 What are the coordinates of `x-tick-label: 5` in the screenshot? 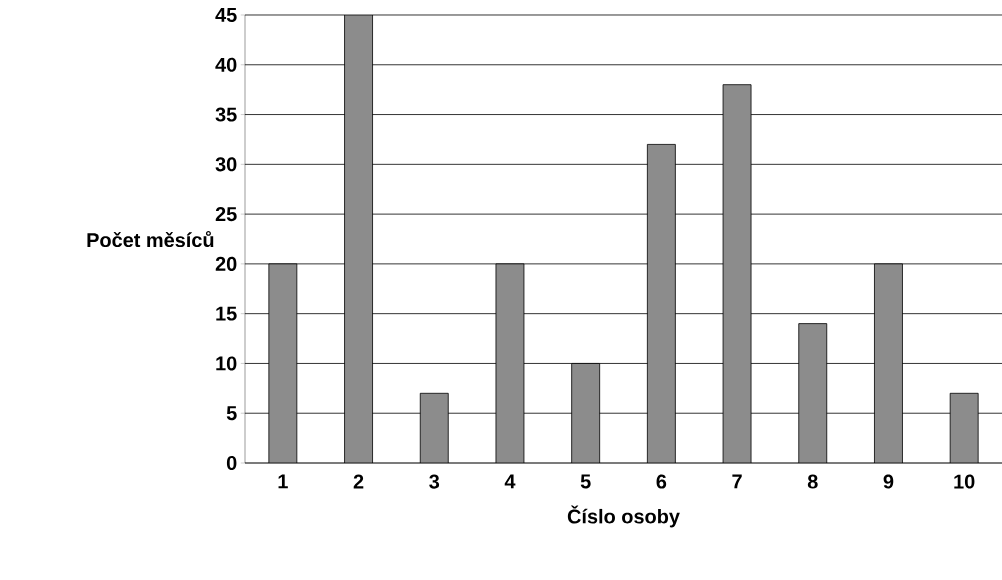 It's located at (585, 481).